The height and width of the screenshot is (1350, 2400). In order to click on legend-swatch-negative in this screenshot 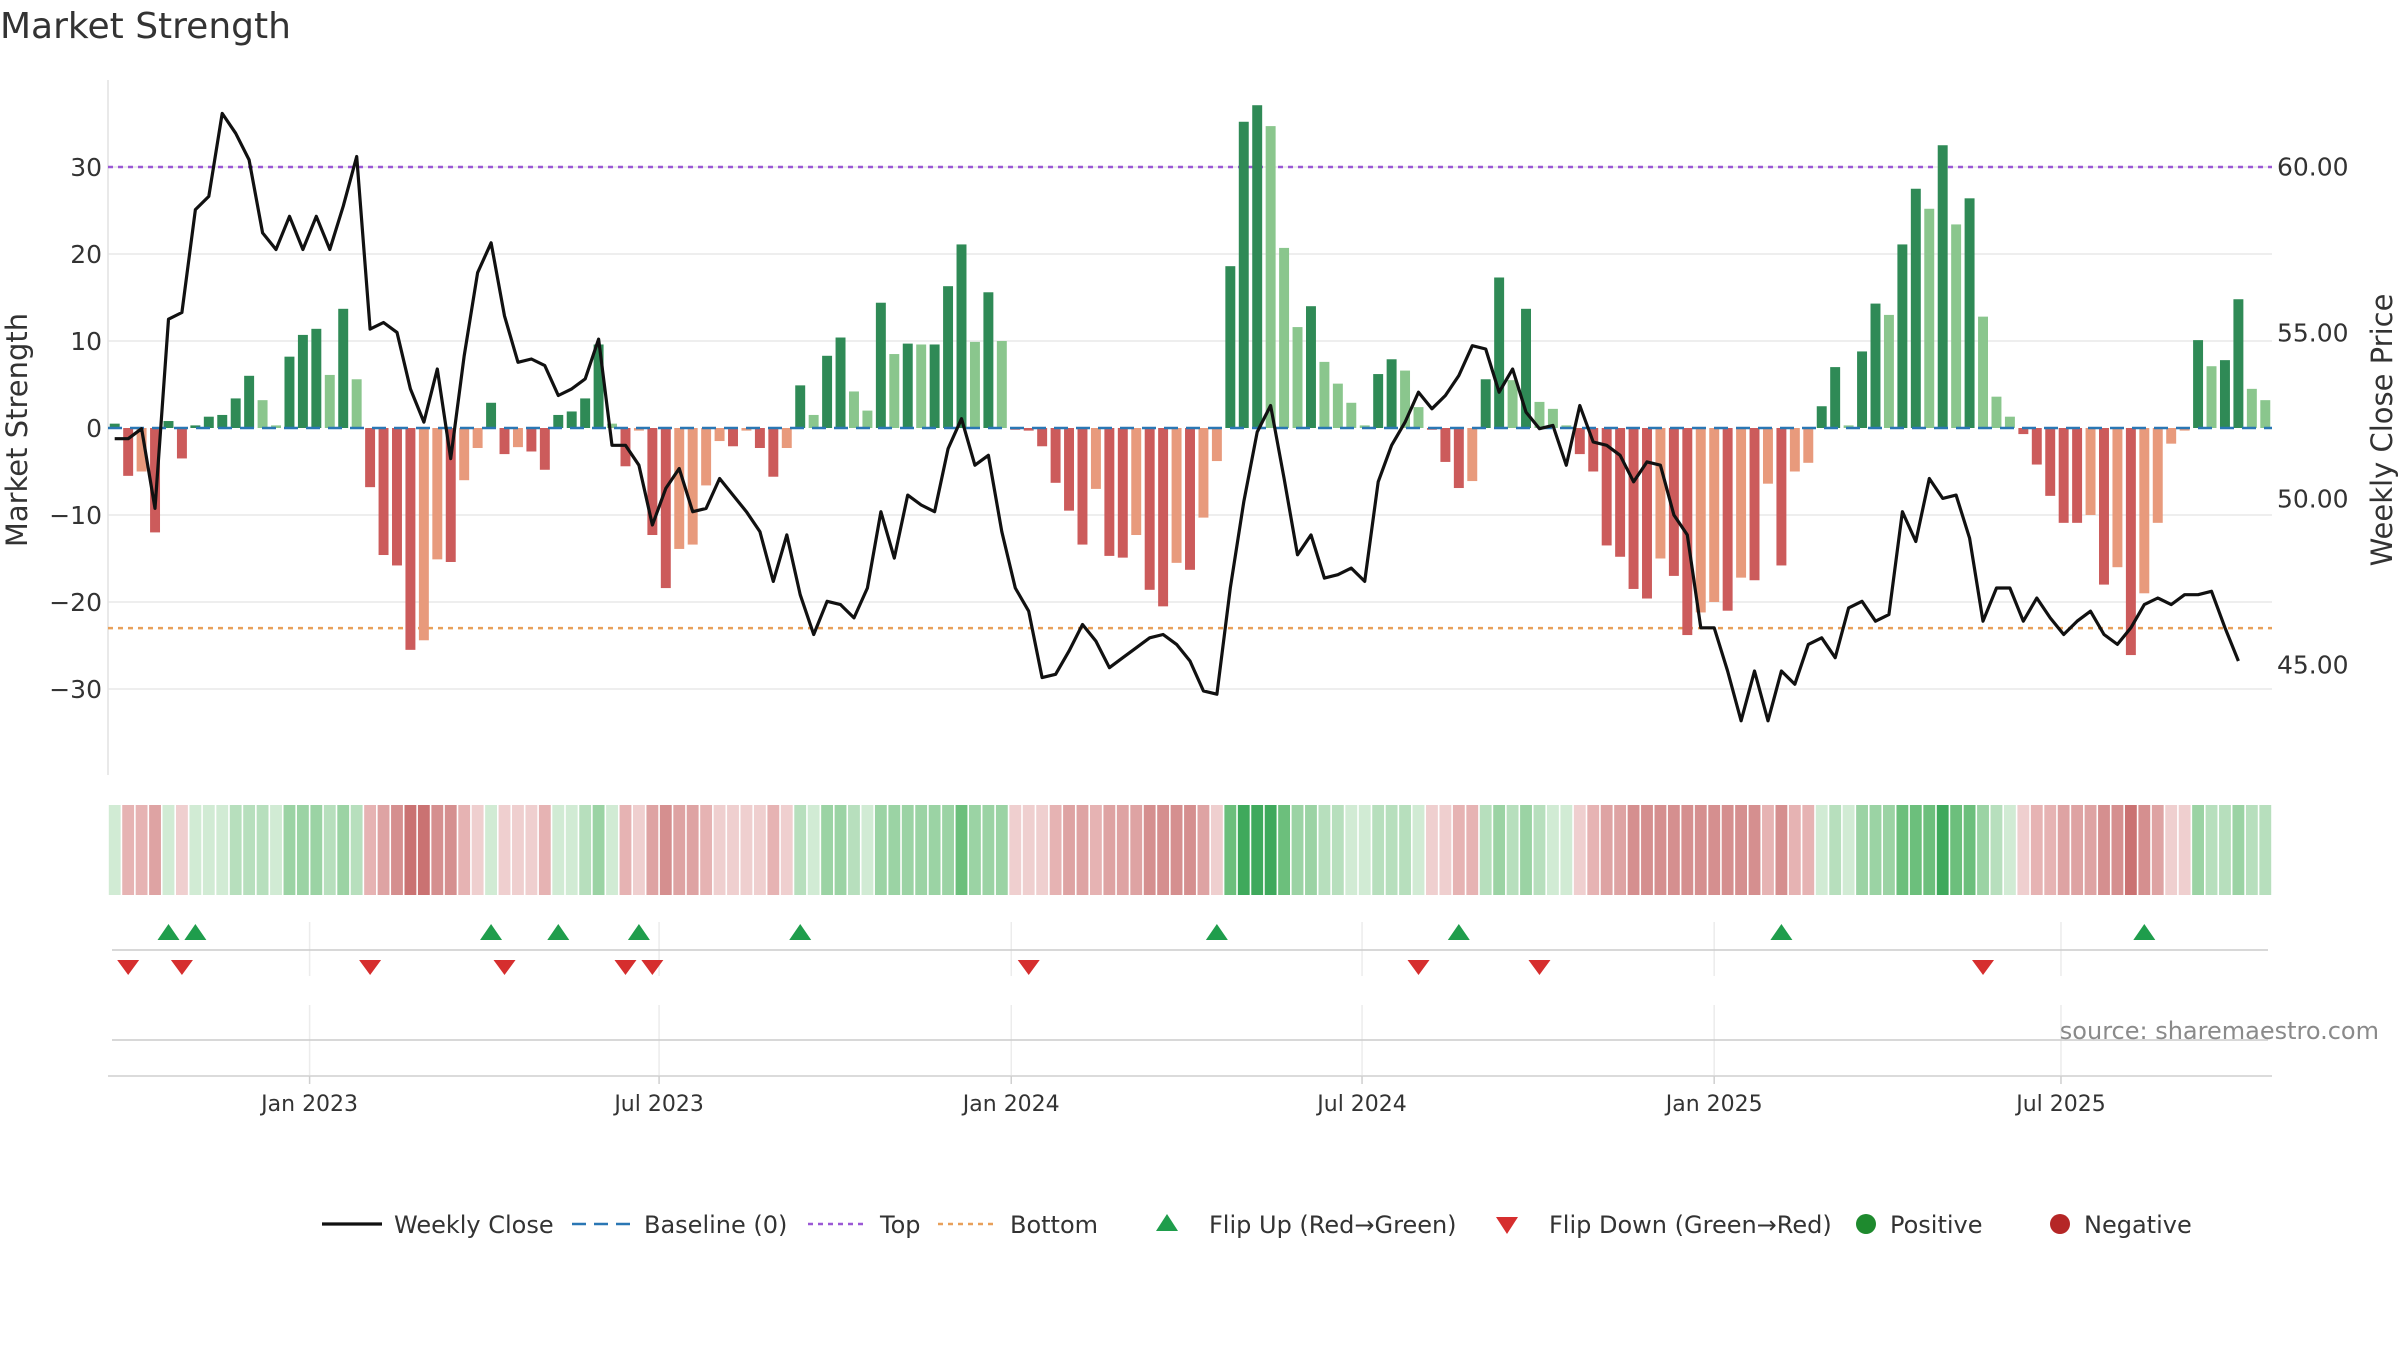, I will do `click(2060, 1224)`.